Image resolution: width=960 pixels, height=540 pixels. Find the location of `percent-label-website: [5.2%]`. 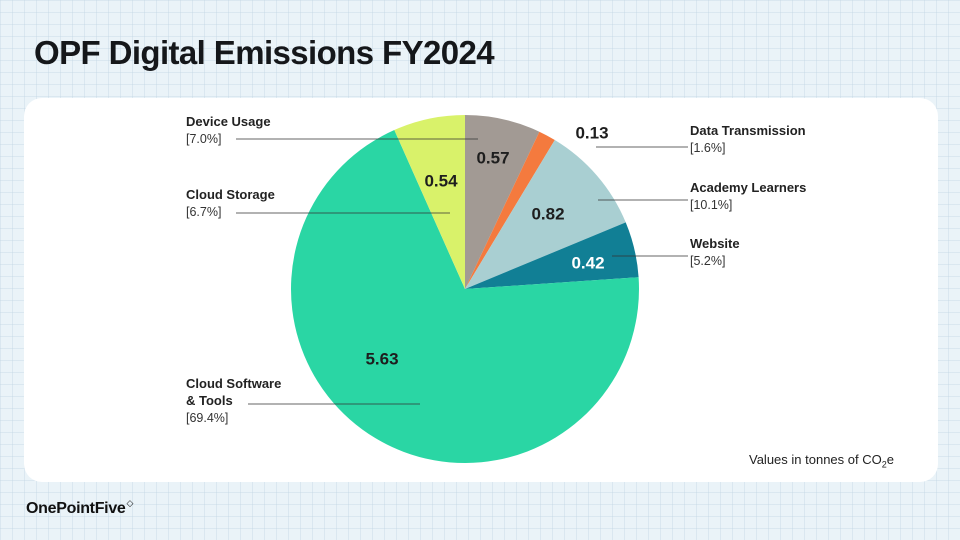

percent-label-website: [5.2%] is located at coordinates (707, 261).